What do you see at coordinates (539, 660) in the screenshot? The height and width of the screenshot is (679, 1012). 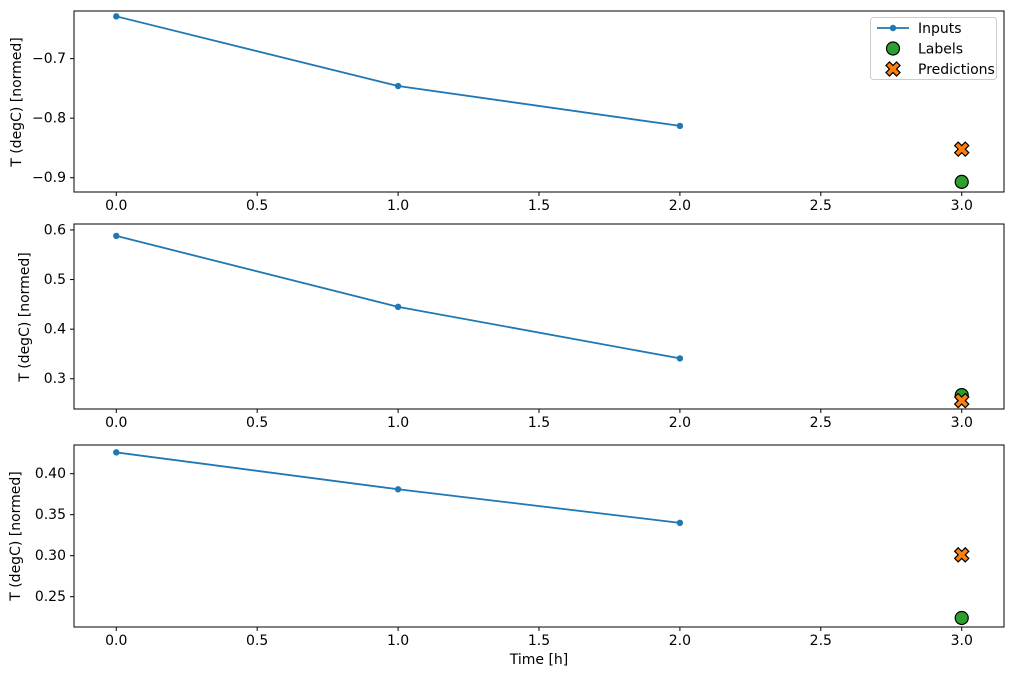 I see `x-axis-label: Time [h]` at bounding box center [539, 660].